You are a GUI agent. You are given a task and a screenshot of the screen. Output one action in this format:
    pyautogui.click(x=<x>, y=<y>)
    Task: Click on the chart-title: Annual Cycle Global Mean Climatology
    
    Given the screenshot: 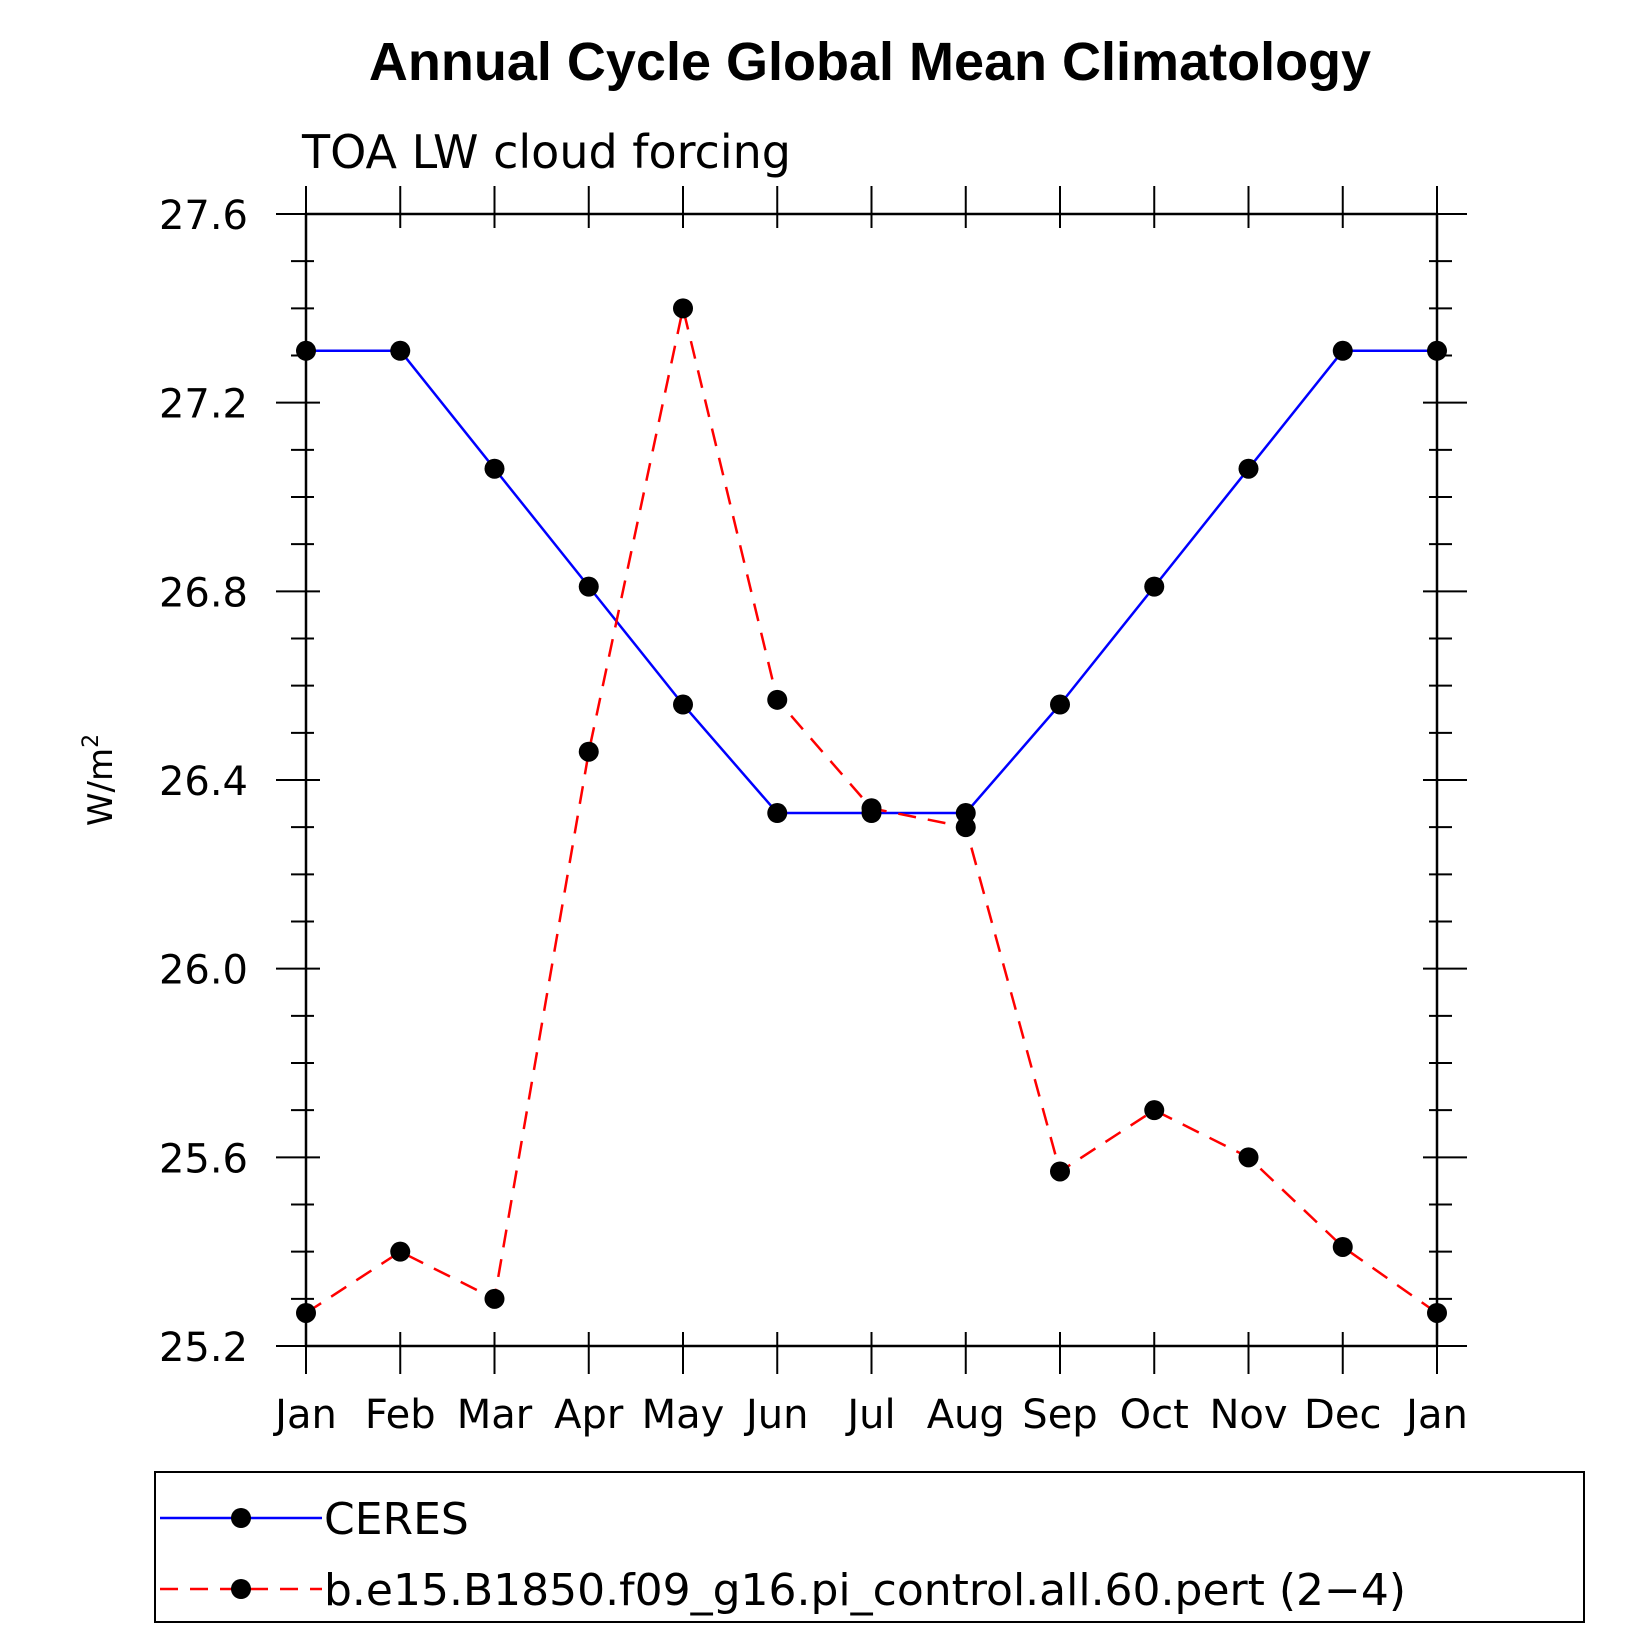 What is the action you would take?
    pyautogui.click(x=870, y=62)
    